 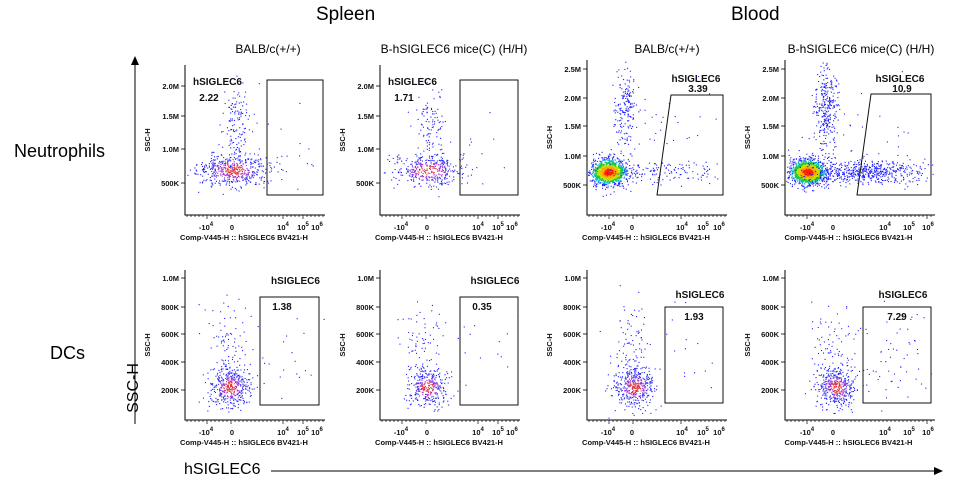 What do you see at coordinates (60, 151) in the screenshot?
I see `row-title-neutrophils: Neutrophils` at bounding box center [60, 151].